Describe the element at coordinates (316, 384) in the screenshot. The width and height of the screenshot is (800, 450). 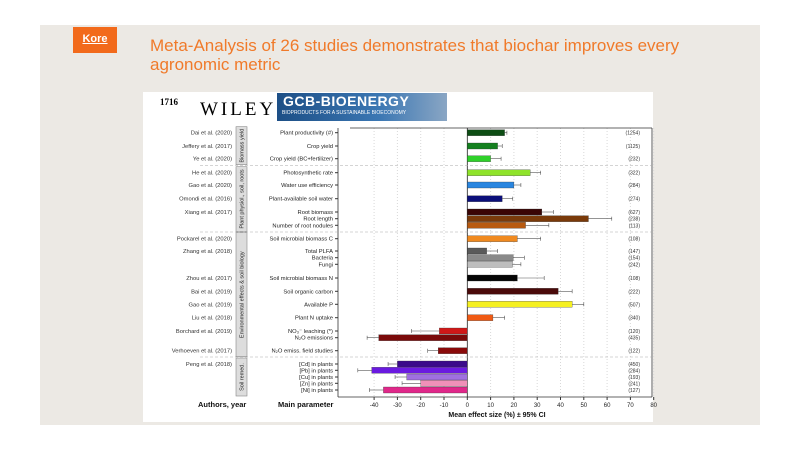
I see `parameter-label: [Zn] in plants` at that location.